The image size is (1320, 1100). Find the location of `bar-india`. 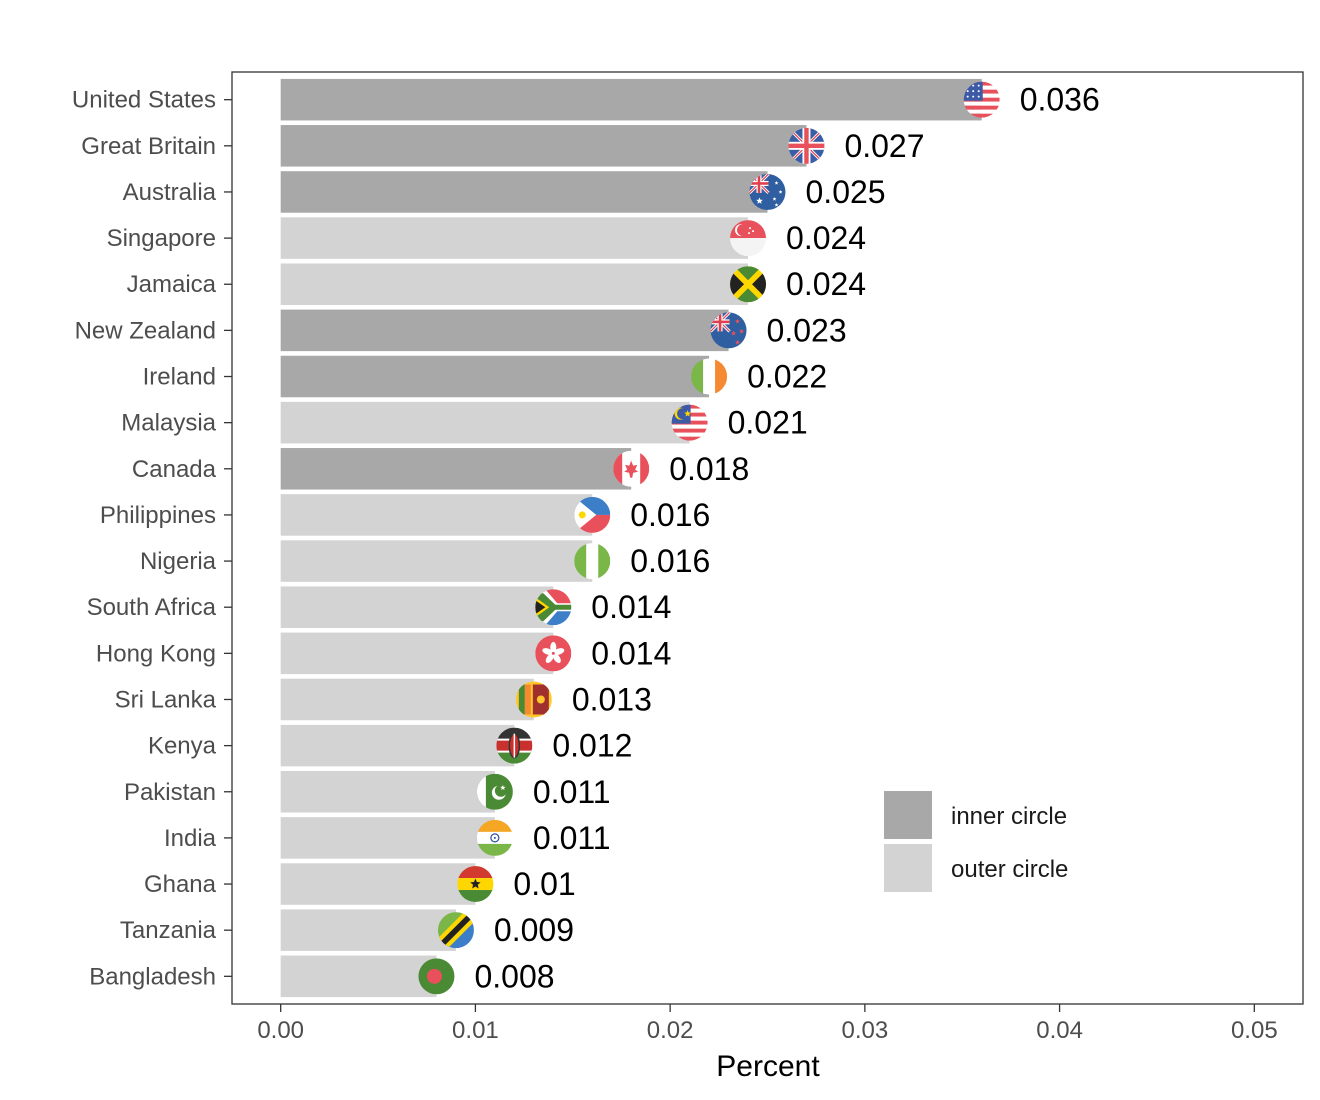

bar-india is located at coordinates (387, 838).